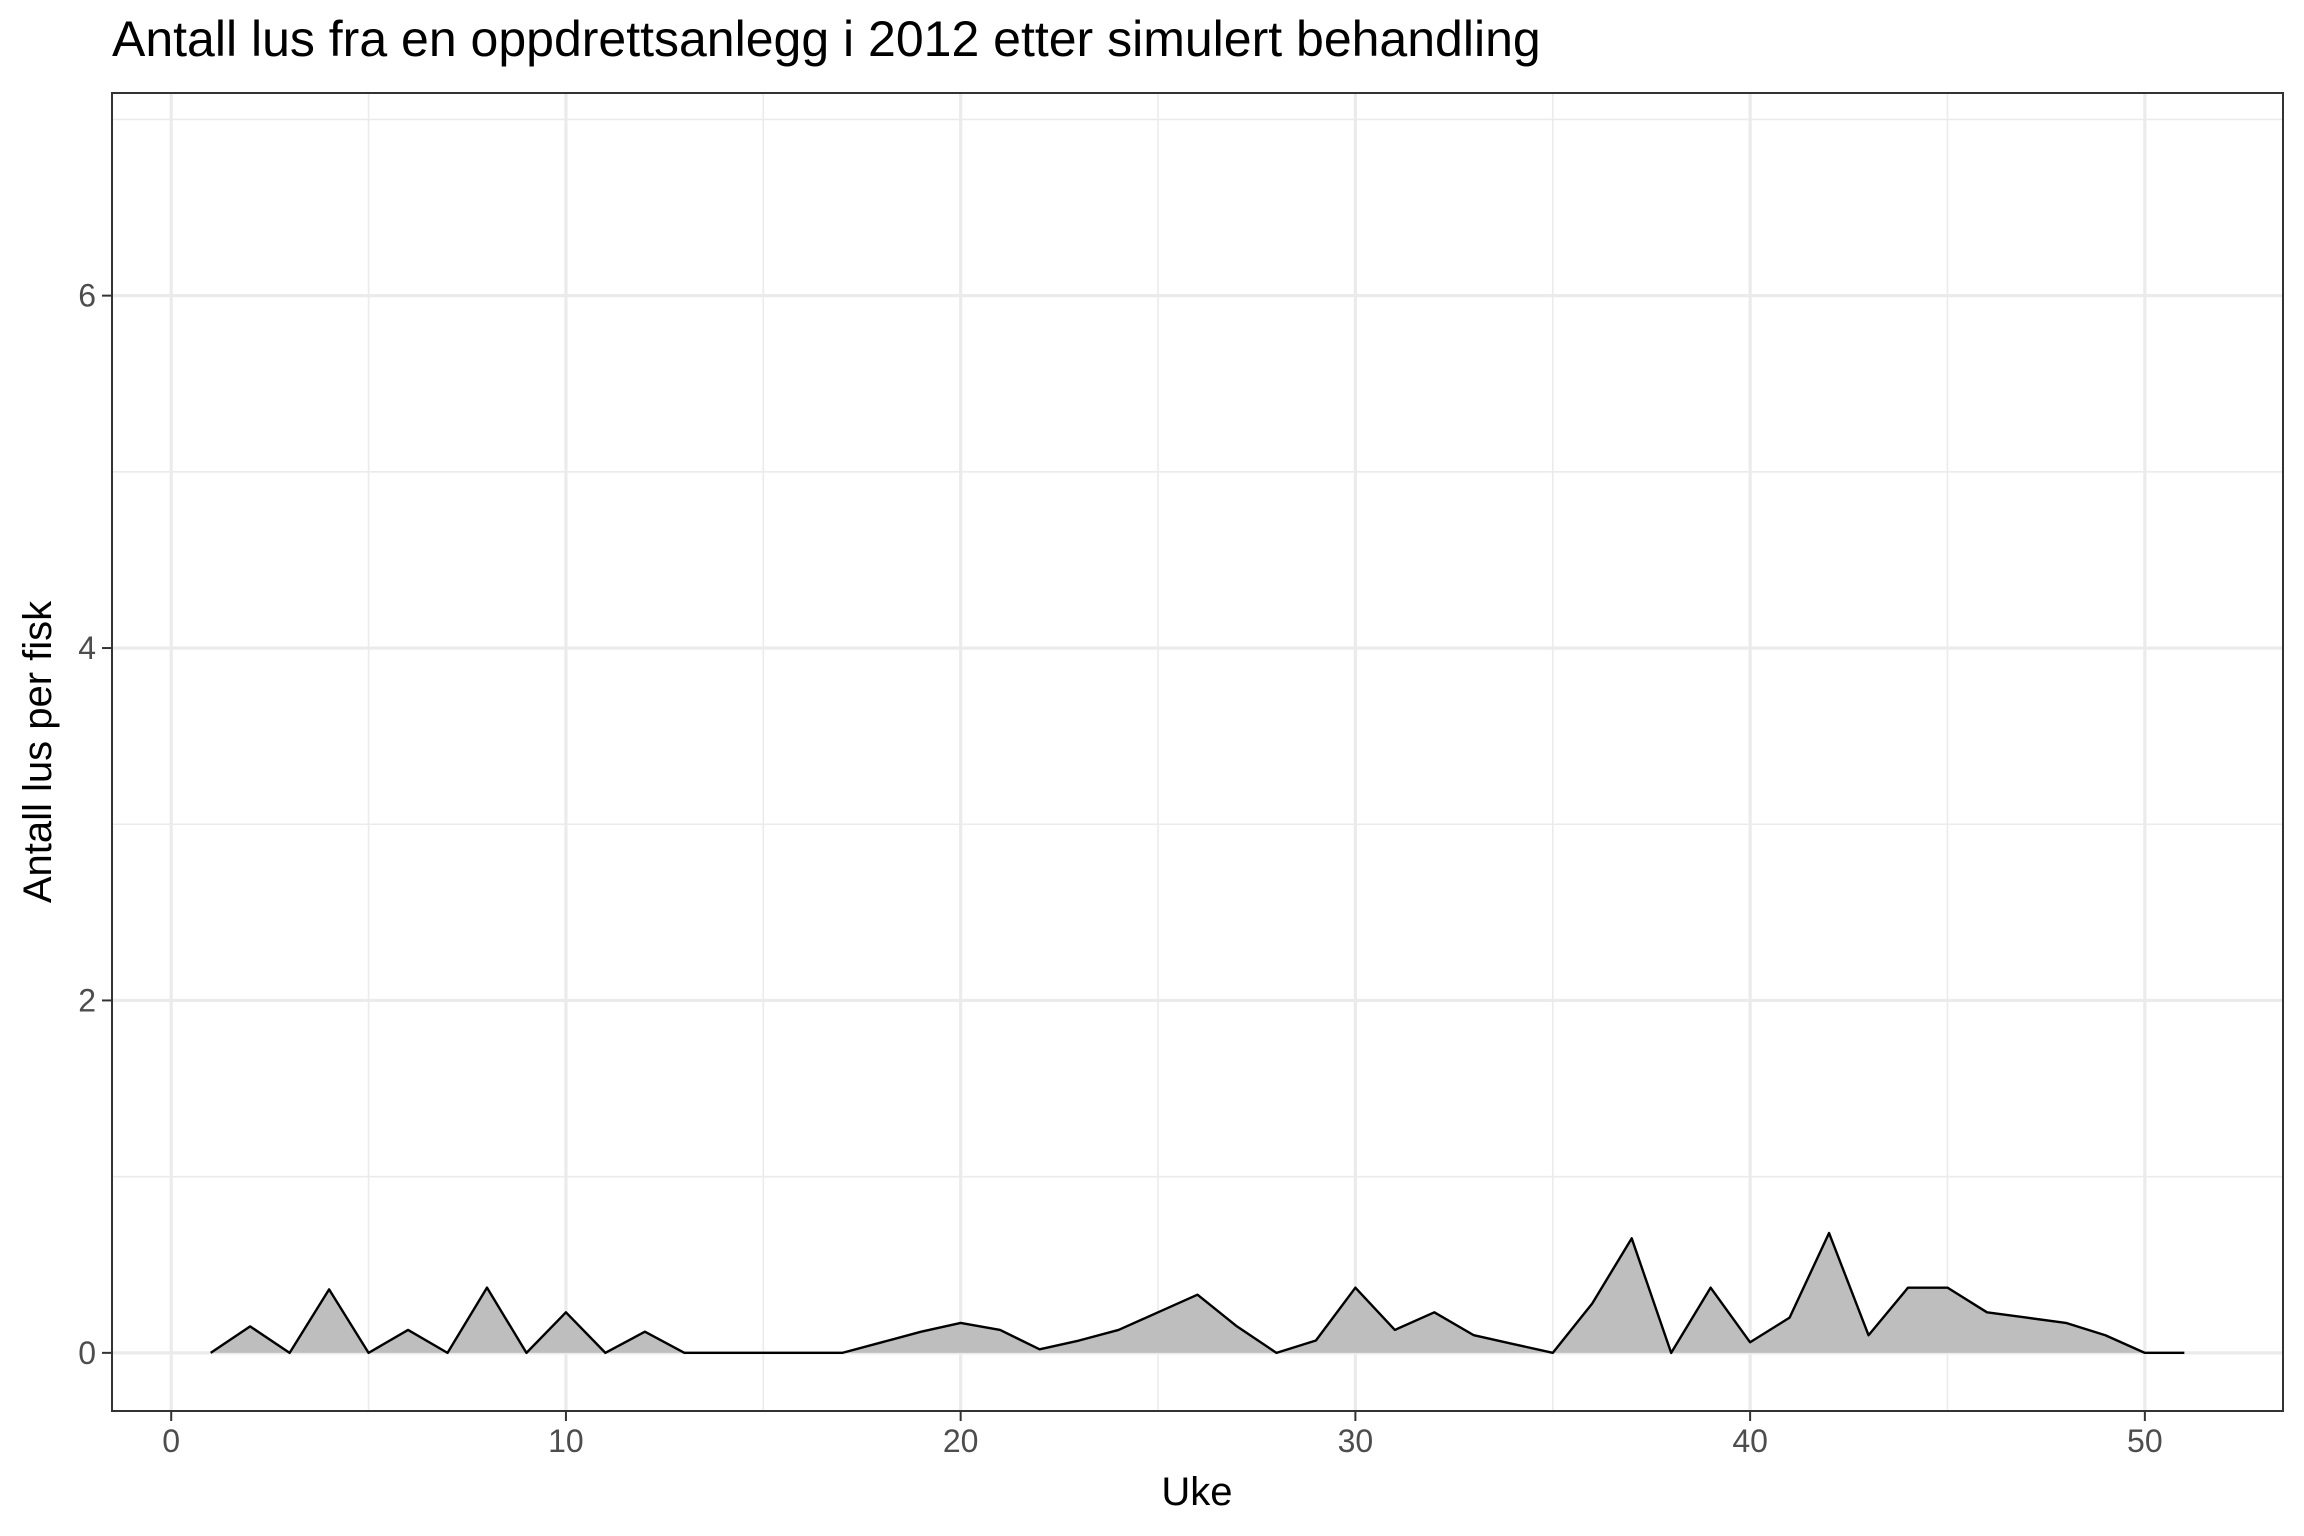 This screenshot has height=1536, width=2304. Describe the element at coordinates (1356, 1441) in the screenshot. I see `x-tick-label: 30` at that location.